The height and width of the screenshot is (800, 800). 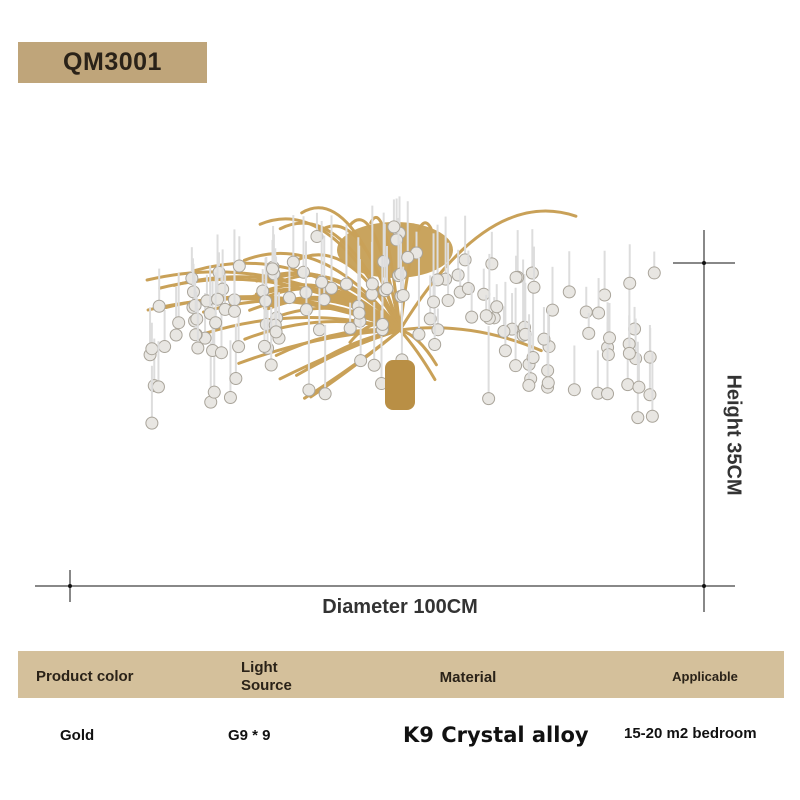 What do you see at coordinates (468, 677) in the screenshot?
I see `header-cell: Material` at bounding box center [468, 677].